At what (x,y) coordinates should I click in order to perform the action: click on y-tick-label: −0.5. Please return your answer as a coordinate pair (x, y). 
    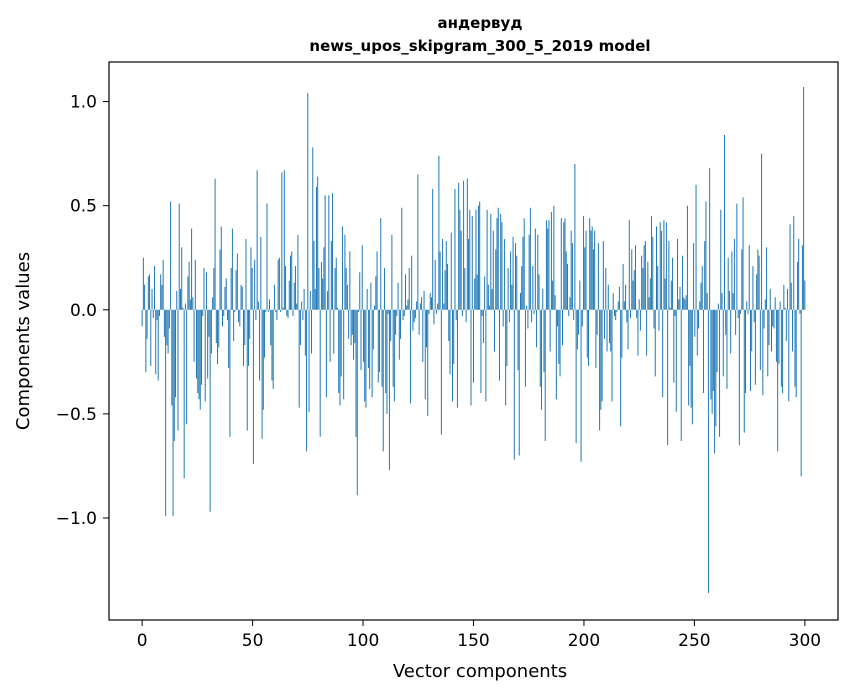
    Looking at the image, I should click on (76, 415).